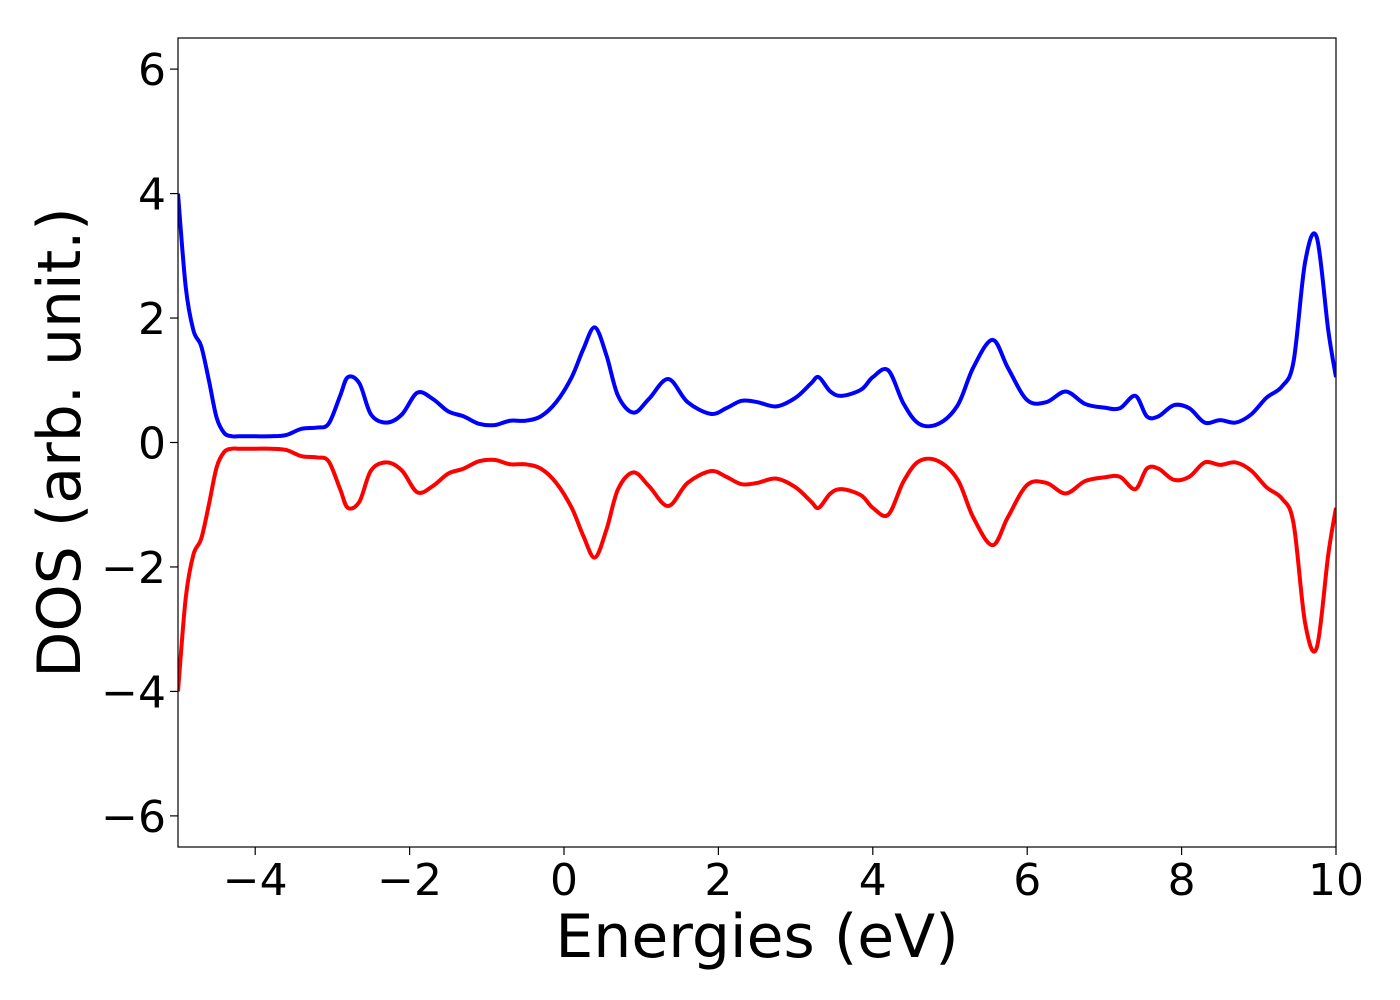 This screenshot has width=1400, height=1000. What do you see at coordinates (152, 70) in the screenshot?
I see `y-tick-label: 6` at bounding box center [152, 70].